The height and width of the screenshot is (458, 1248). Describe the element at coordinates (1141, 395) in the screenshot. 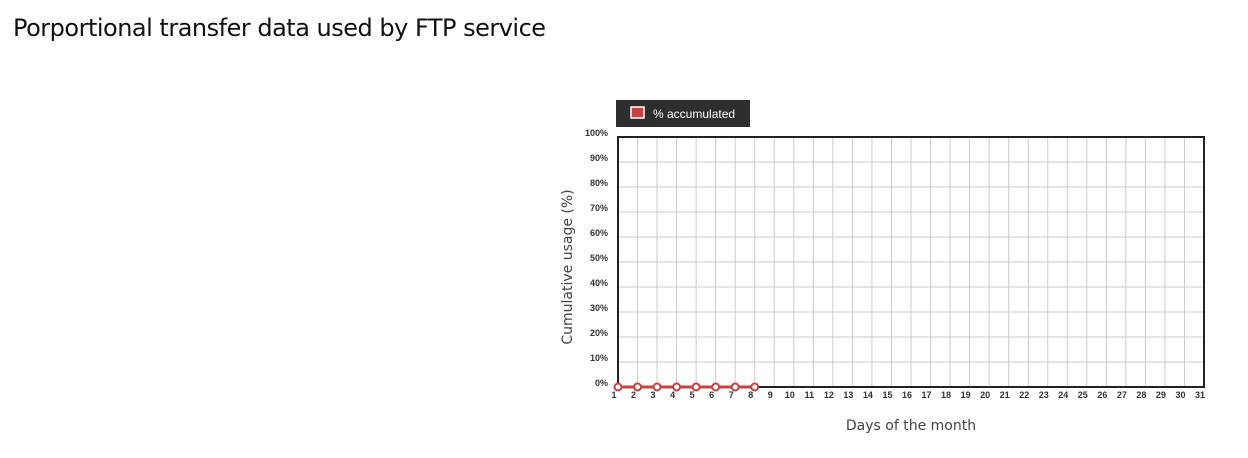

I see `x-tick-label: 28` at that location.